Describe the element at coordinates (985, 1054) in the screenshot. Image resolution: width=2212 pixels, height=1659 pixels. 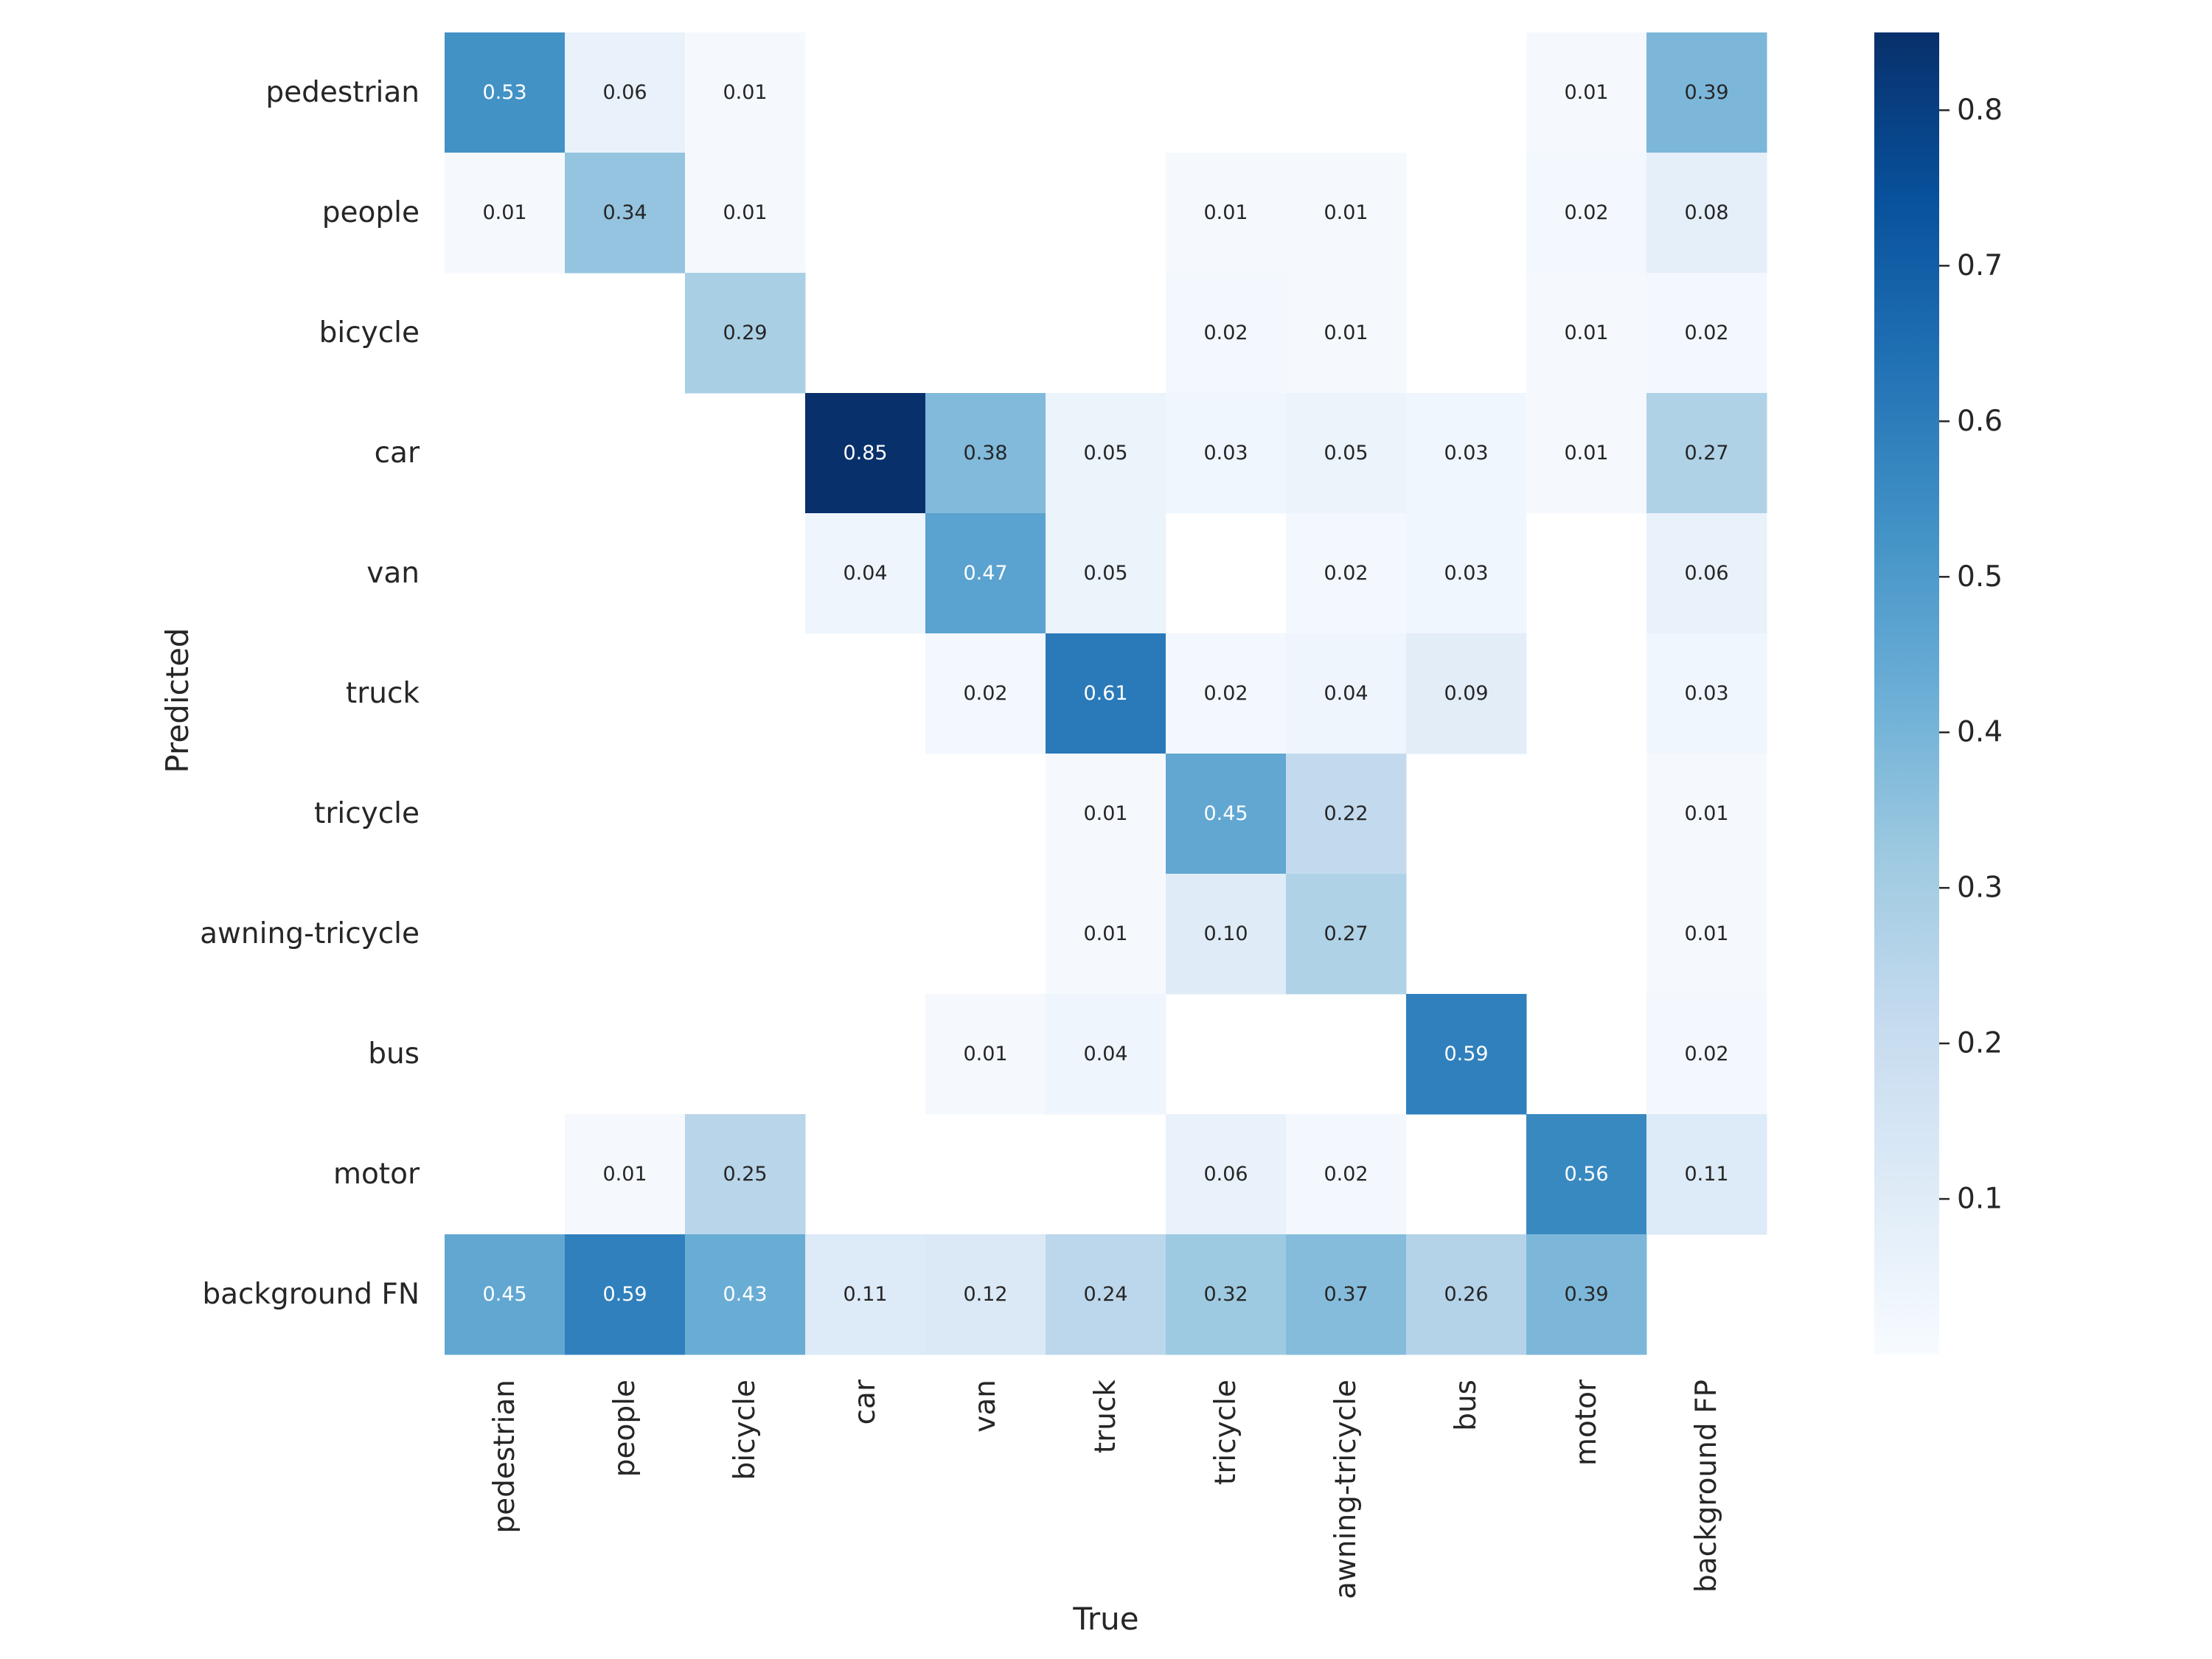
I see `cell-label-bus-van: 0.01` at that location.